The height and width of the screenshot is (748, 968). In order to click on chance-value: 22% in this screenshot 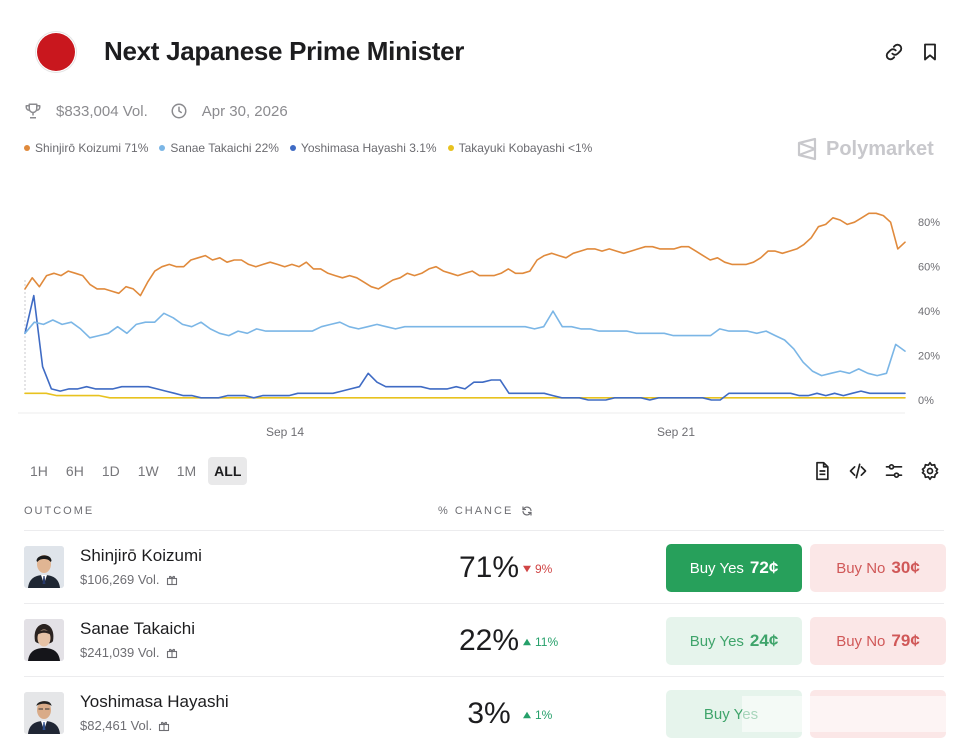, I will do `click(489, 640)`.